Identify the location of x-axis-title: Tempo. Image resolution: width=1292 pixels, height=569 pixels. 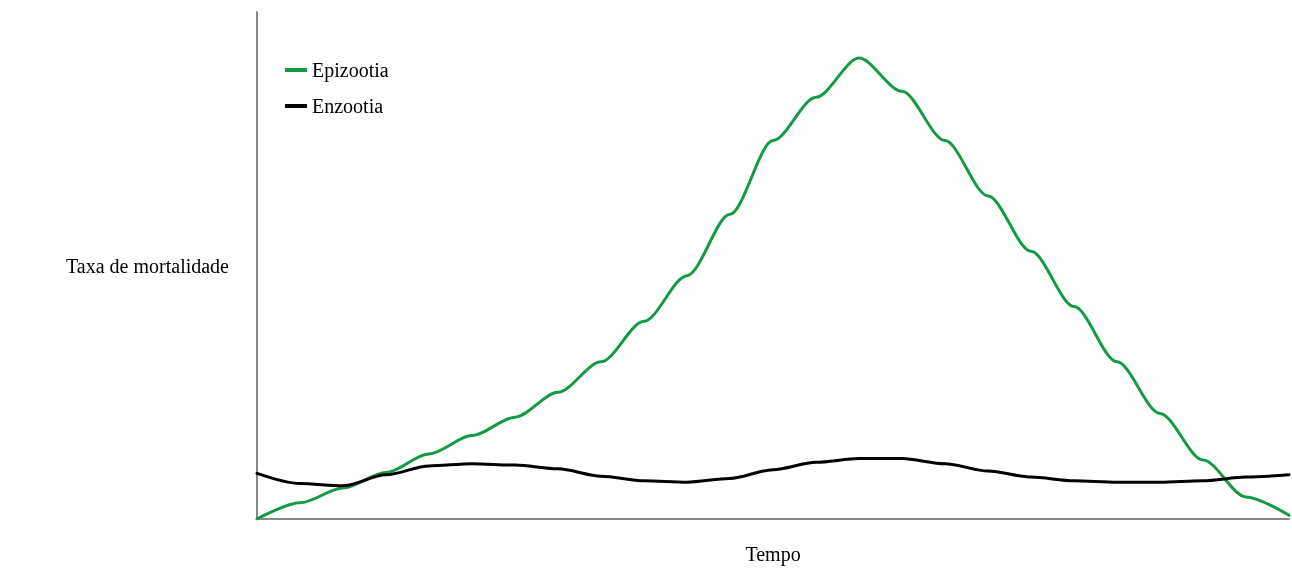
(773, 554).